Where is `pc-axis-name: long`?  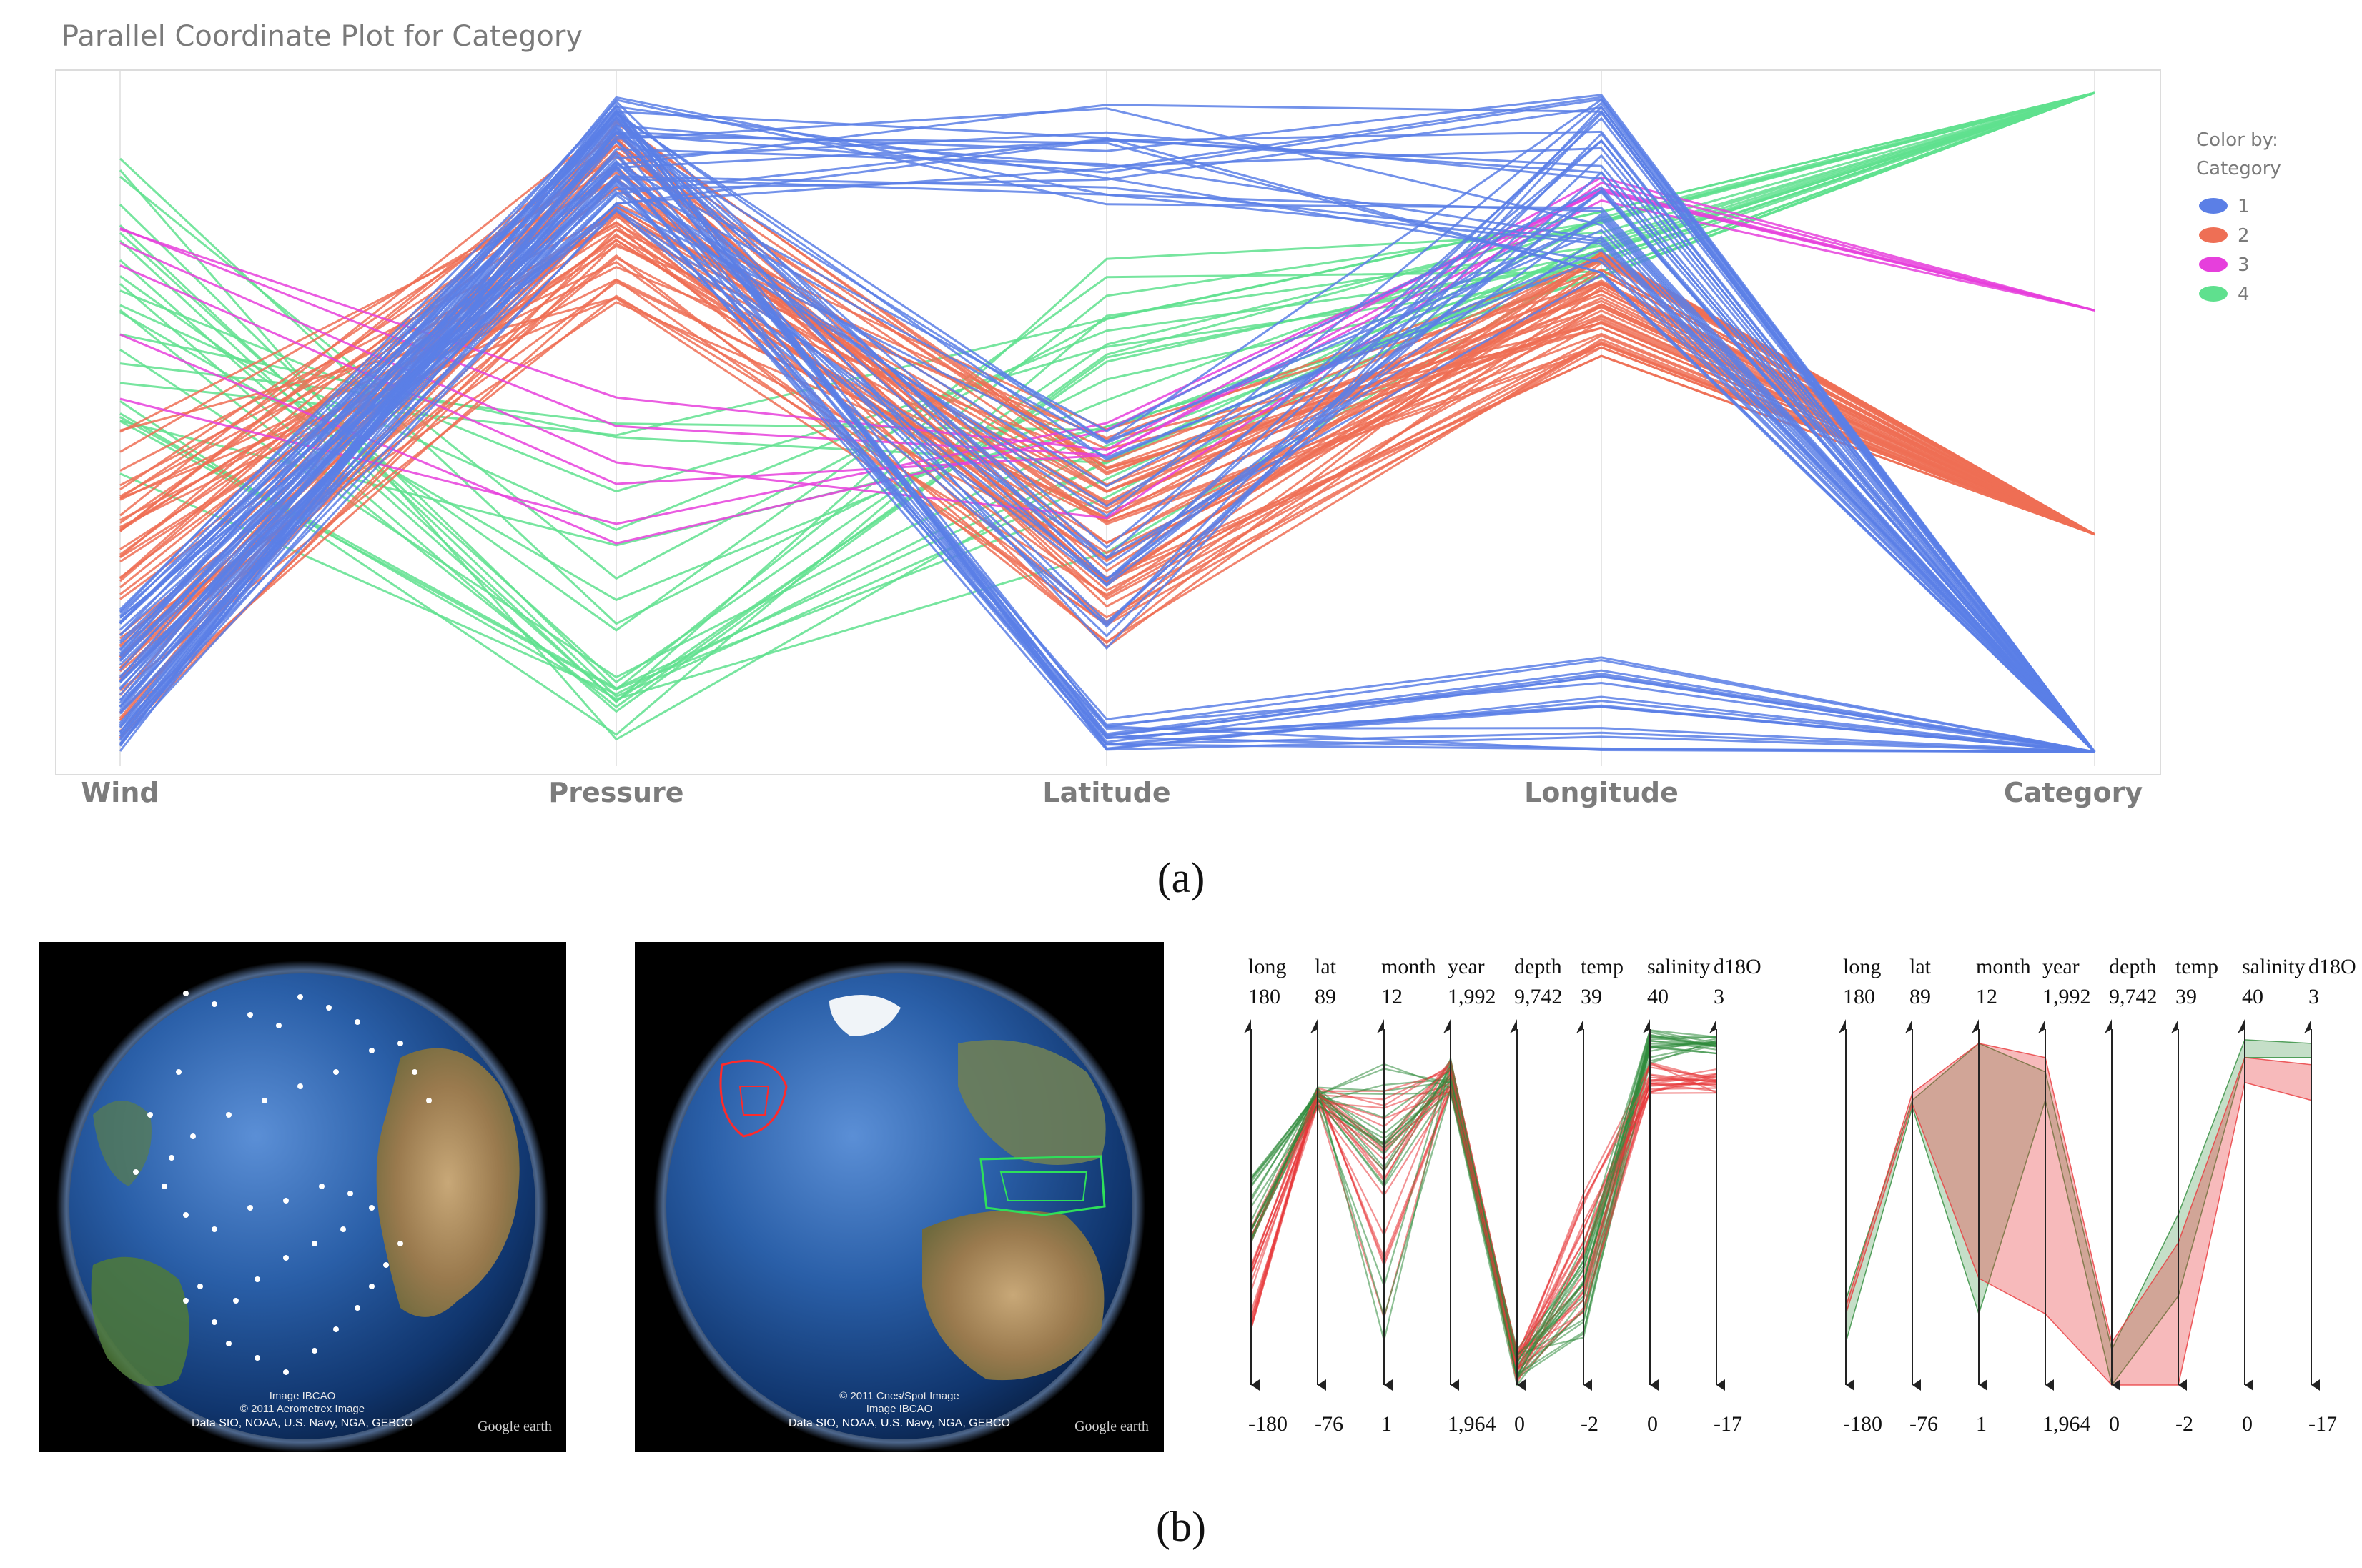 pc-axis-name: long is located at coordinates (1862, 966).